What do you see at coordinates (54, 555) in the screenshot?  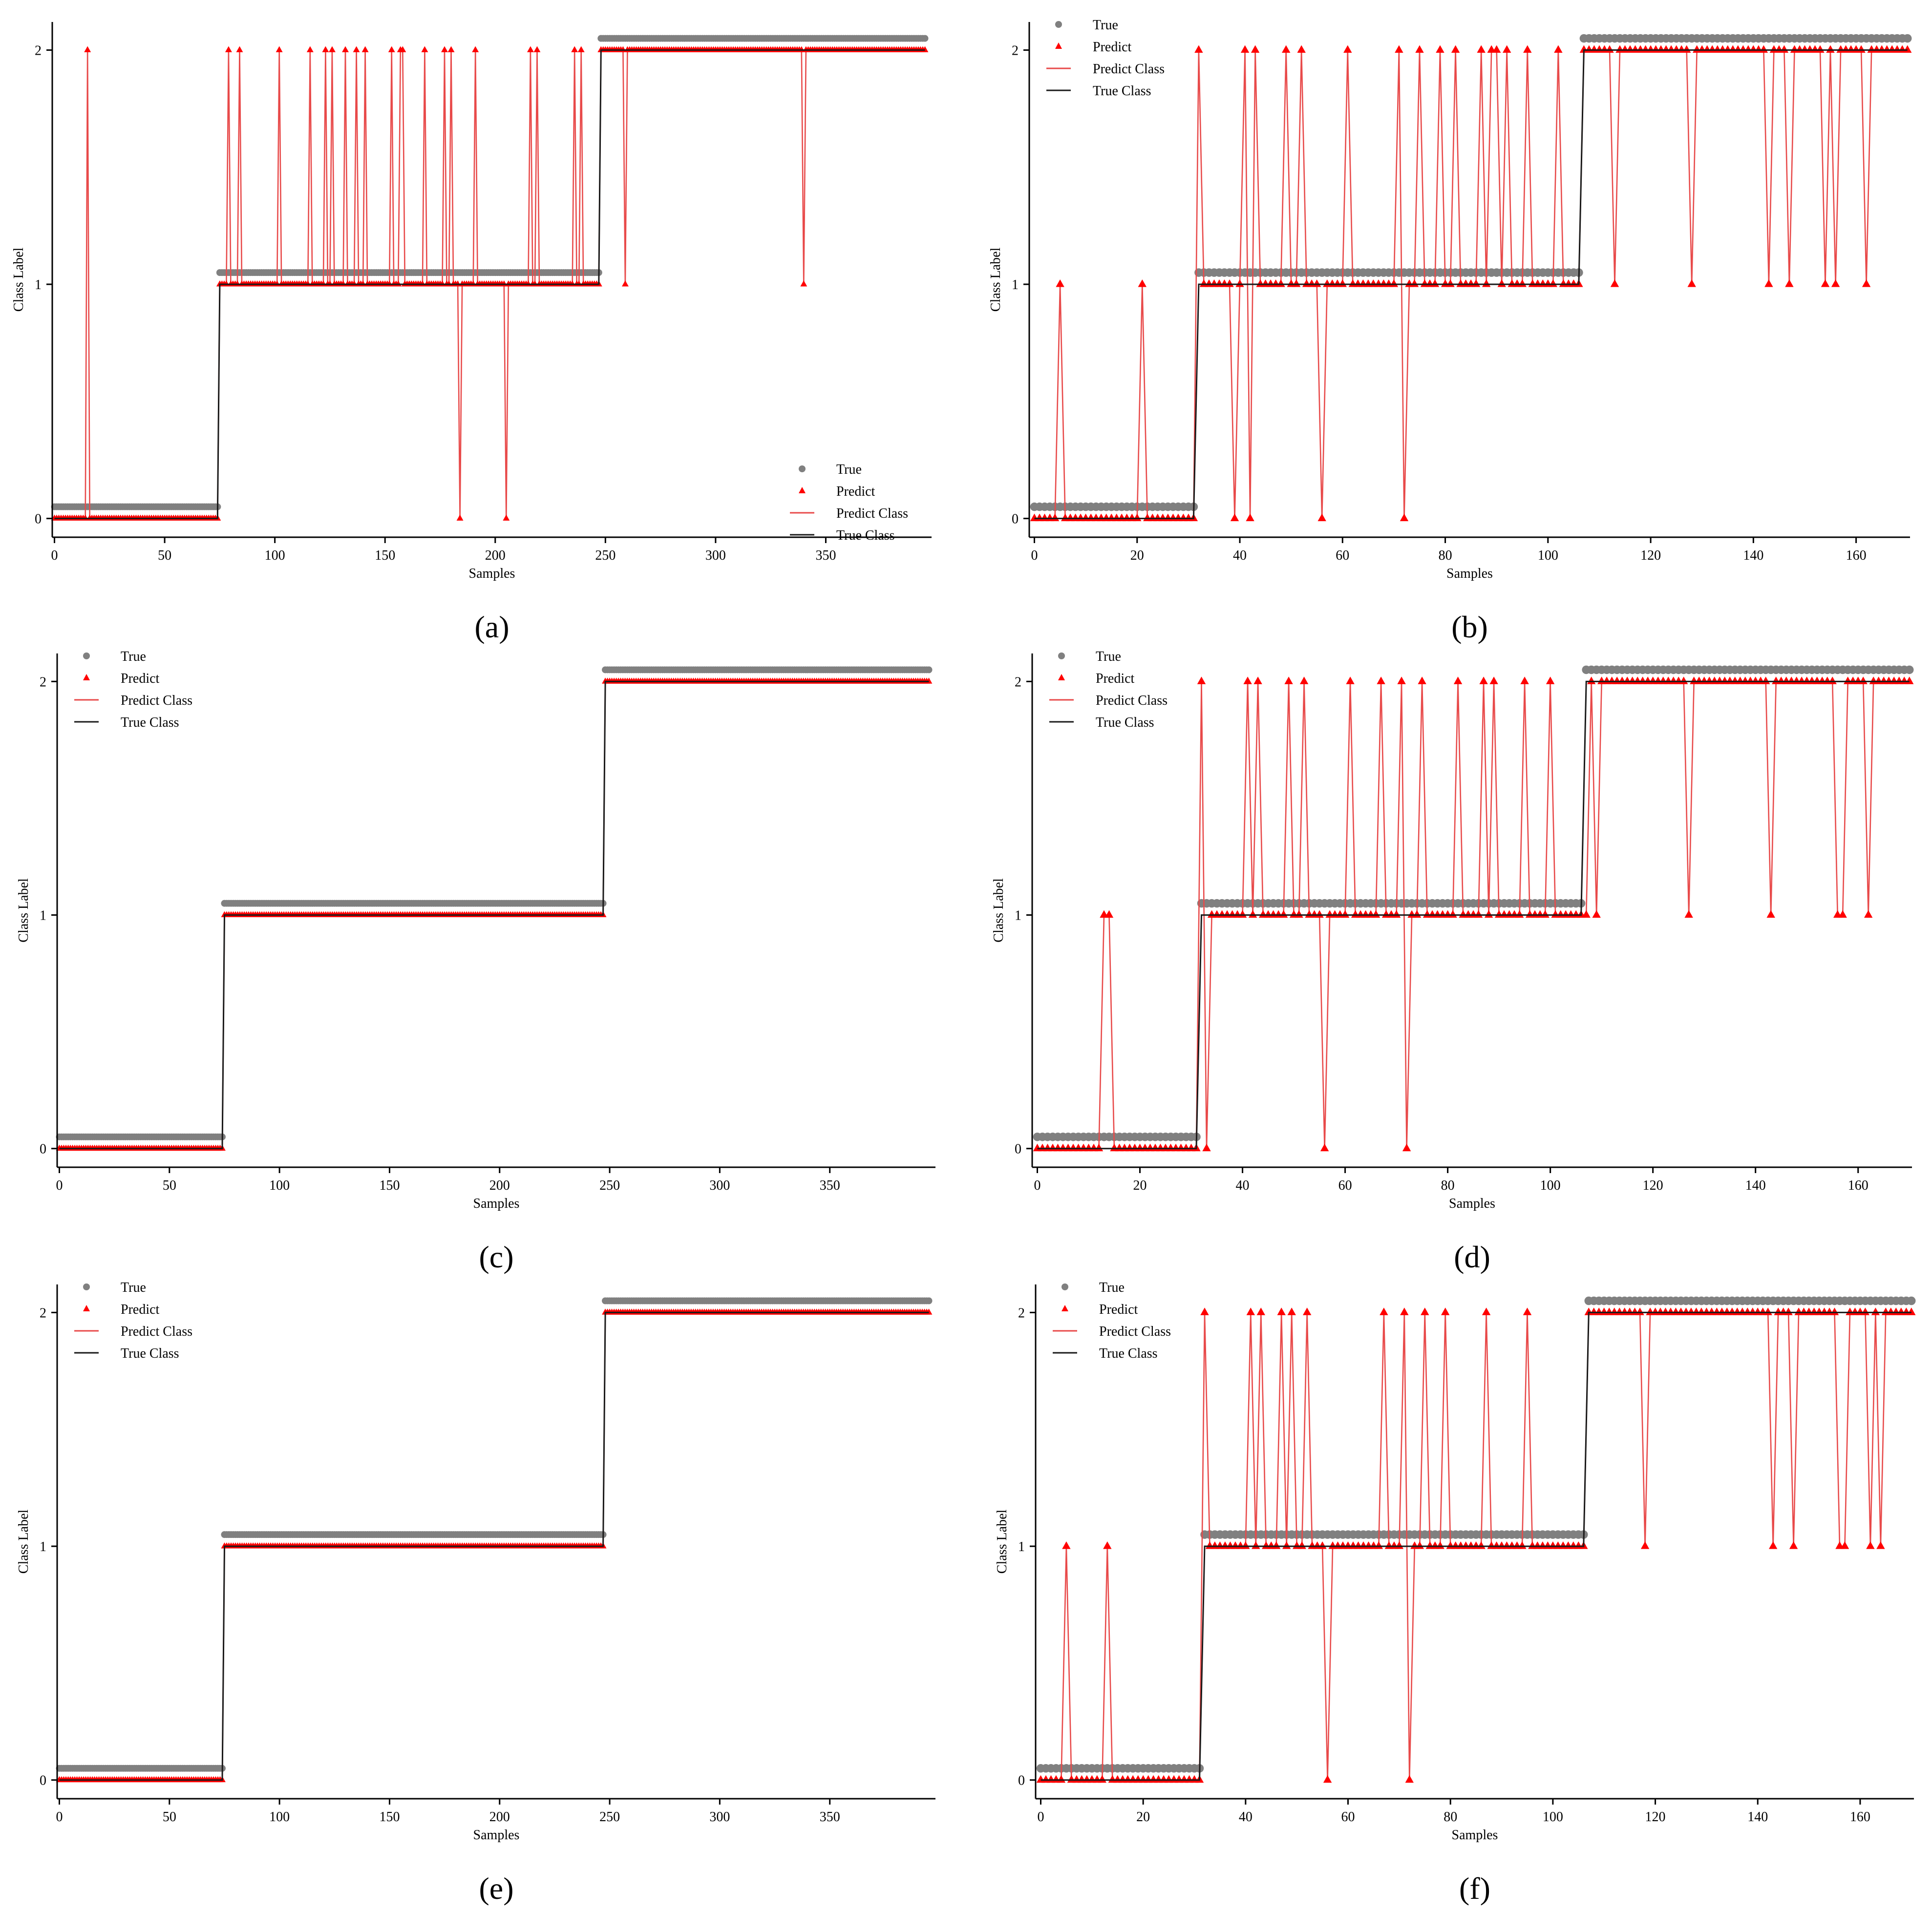 I see `x-tick-label: 0` at bounding box center [54, 555].